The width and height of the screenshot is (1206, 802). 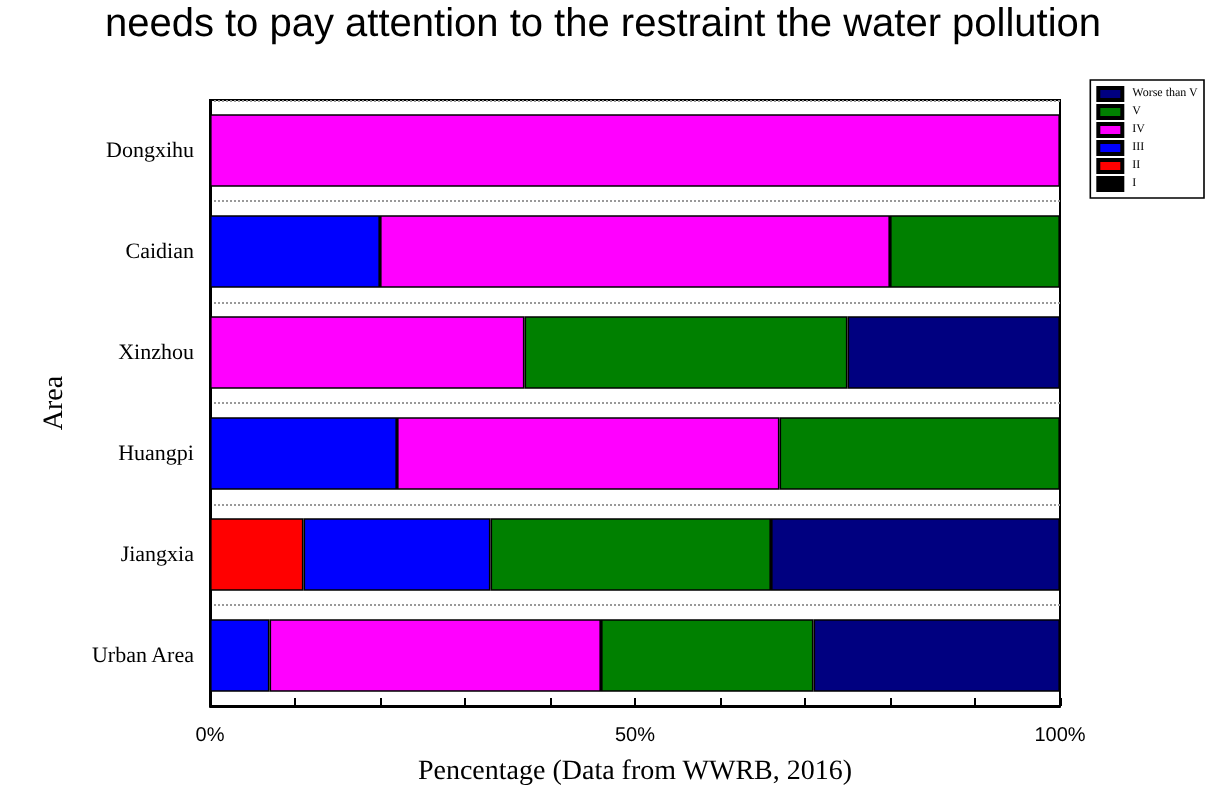 What do you see at coordinates (143, 655) in the screenshot?
I see `y-tick-label: Urban Area` at bounding box center [143, 655].